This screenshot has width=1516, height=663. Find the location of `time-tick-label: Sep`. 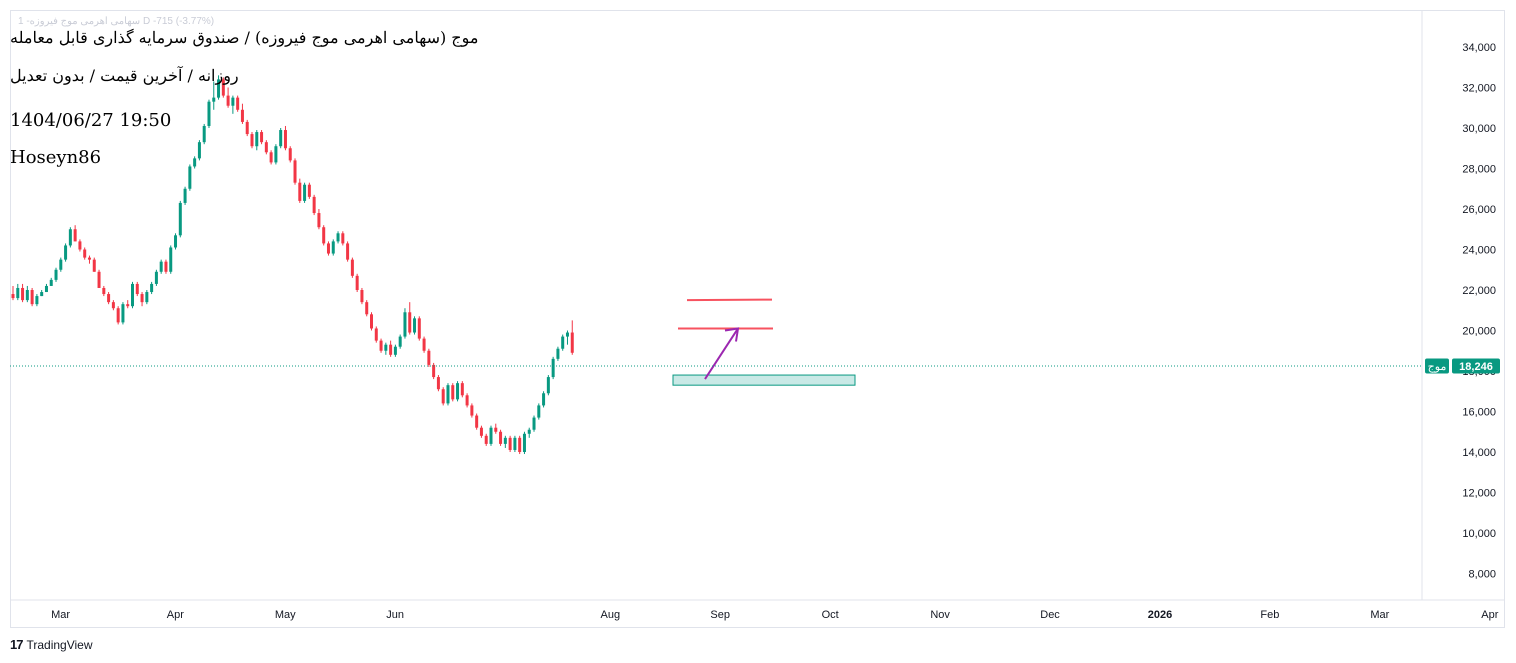

time-tick-label: Sep is located at coordinates (720, 615).